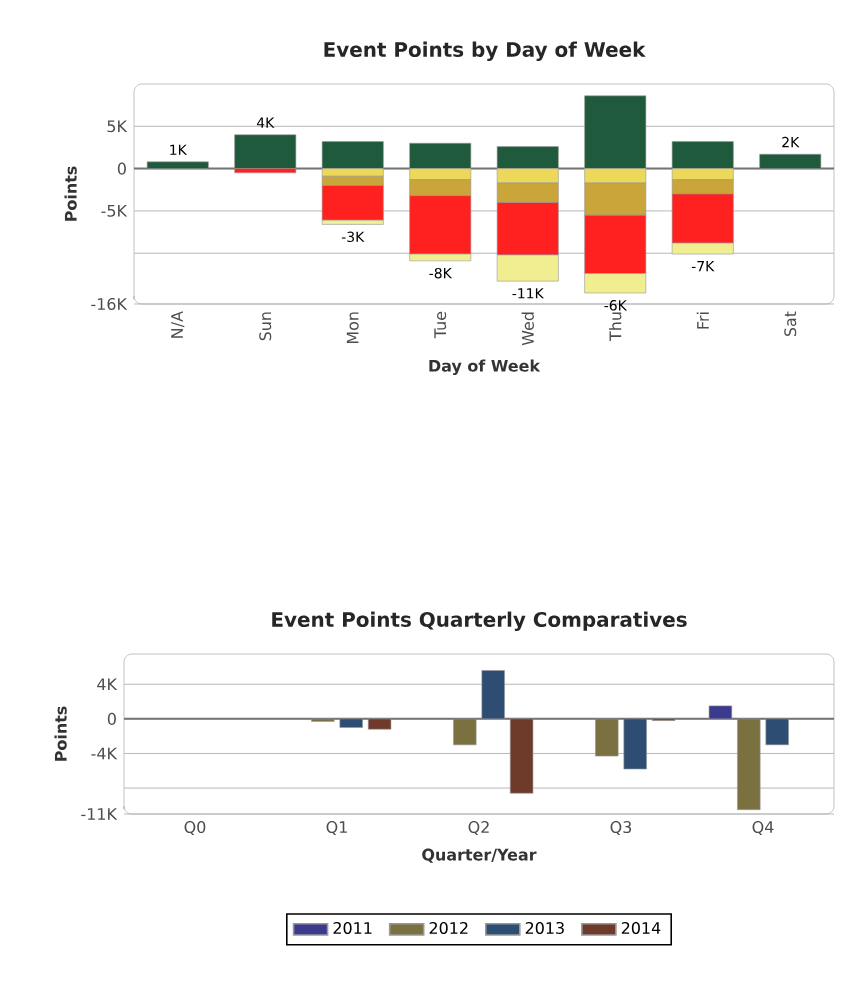  I want to click on chart-title: Event Points by Day of Week, so click(485, 51).